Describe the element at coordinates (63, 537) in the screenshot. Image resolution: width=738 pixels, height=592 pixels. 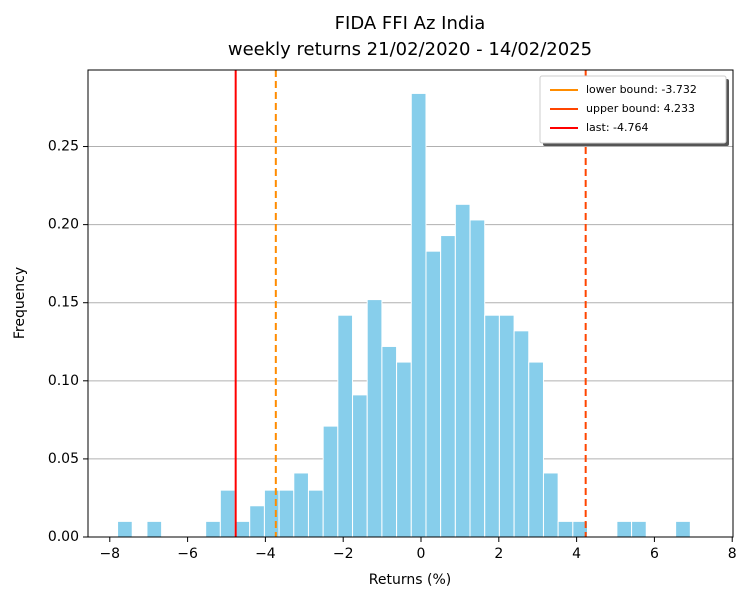
I see `y-tick-label: 0.00` at that location.